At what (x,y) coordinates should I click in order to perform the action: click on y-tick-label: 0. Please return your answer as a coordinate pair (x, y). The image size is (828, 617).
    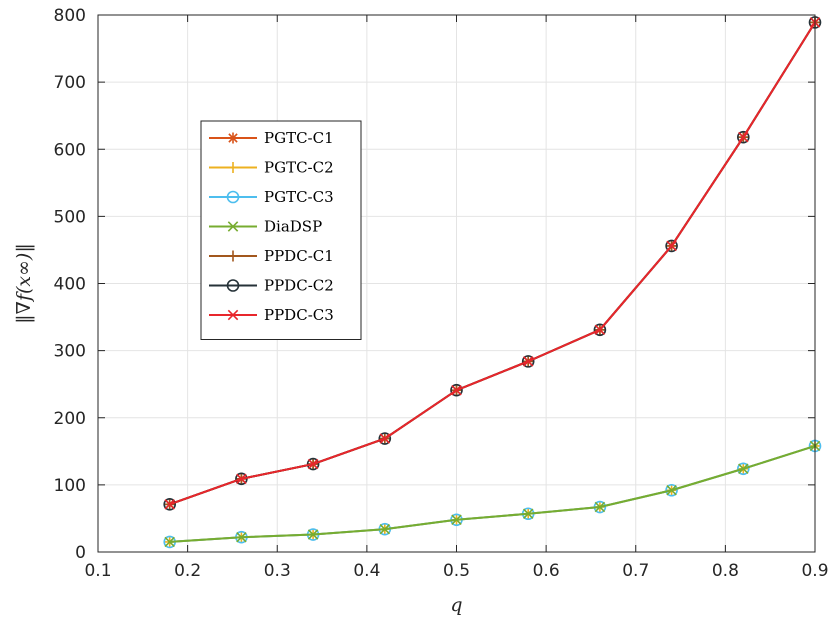
    Looking at the image, I should click on (80, 553).